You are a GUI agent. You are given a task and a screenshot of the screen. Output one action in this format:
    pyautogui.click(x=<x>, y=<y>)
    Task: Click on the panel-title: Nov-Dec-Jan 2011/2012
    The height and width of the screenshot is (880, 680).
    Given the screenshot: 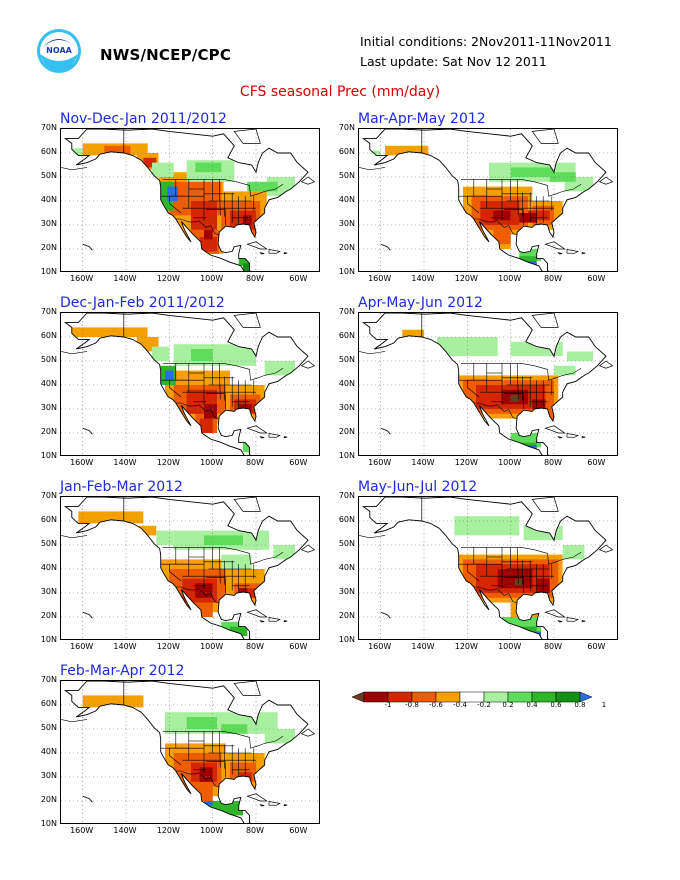 What is the action you would take?
    pyautogui.click(x=143, y=119)
    